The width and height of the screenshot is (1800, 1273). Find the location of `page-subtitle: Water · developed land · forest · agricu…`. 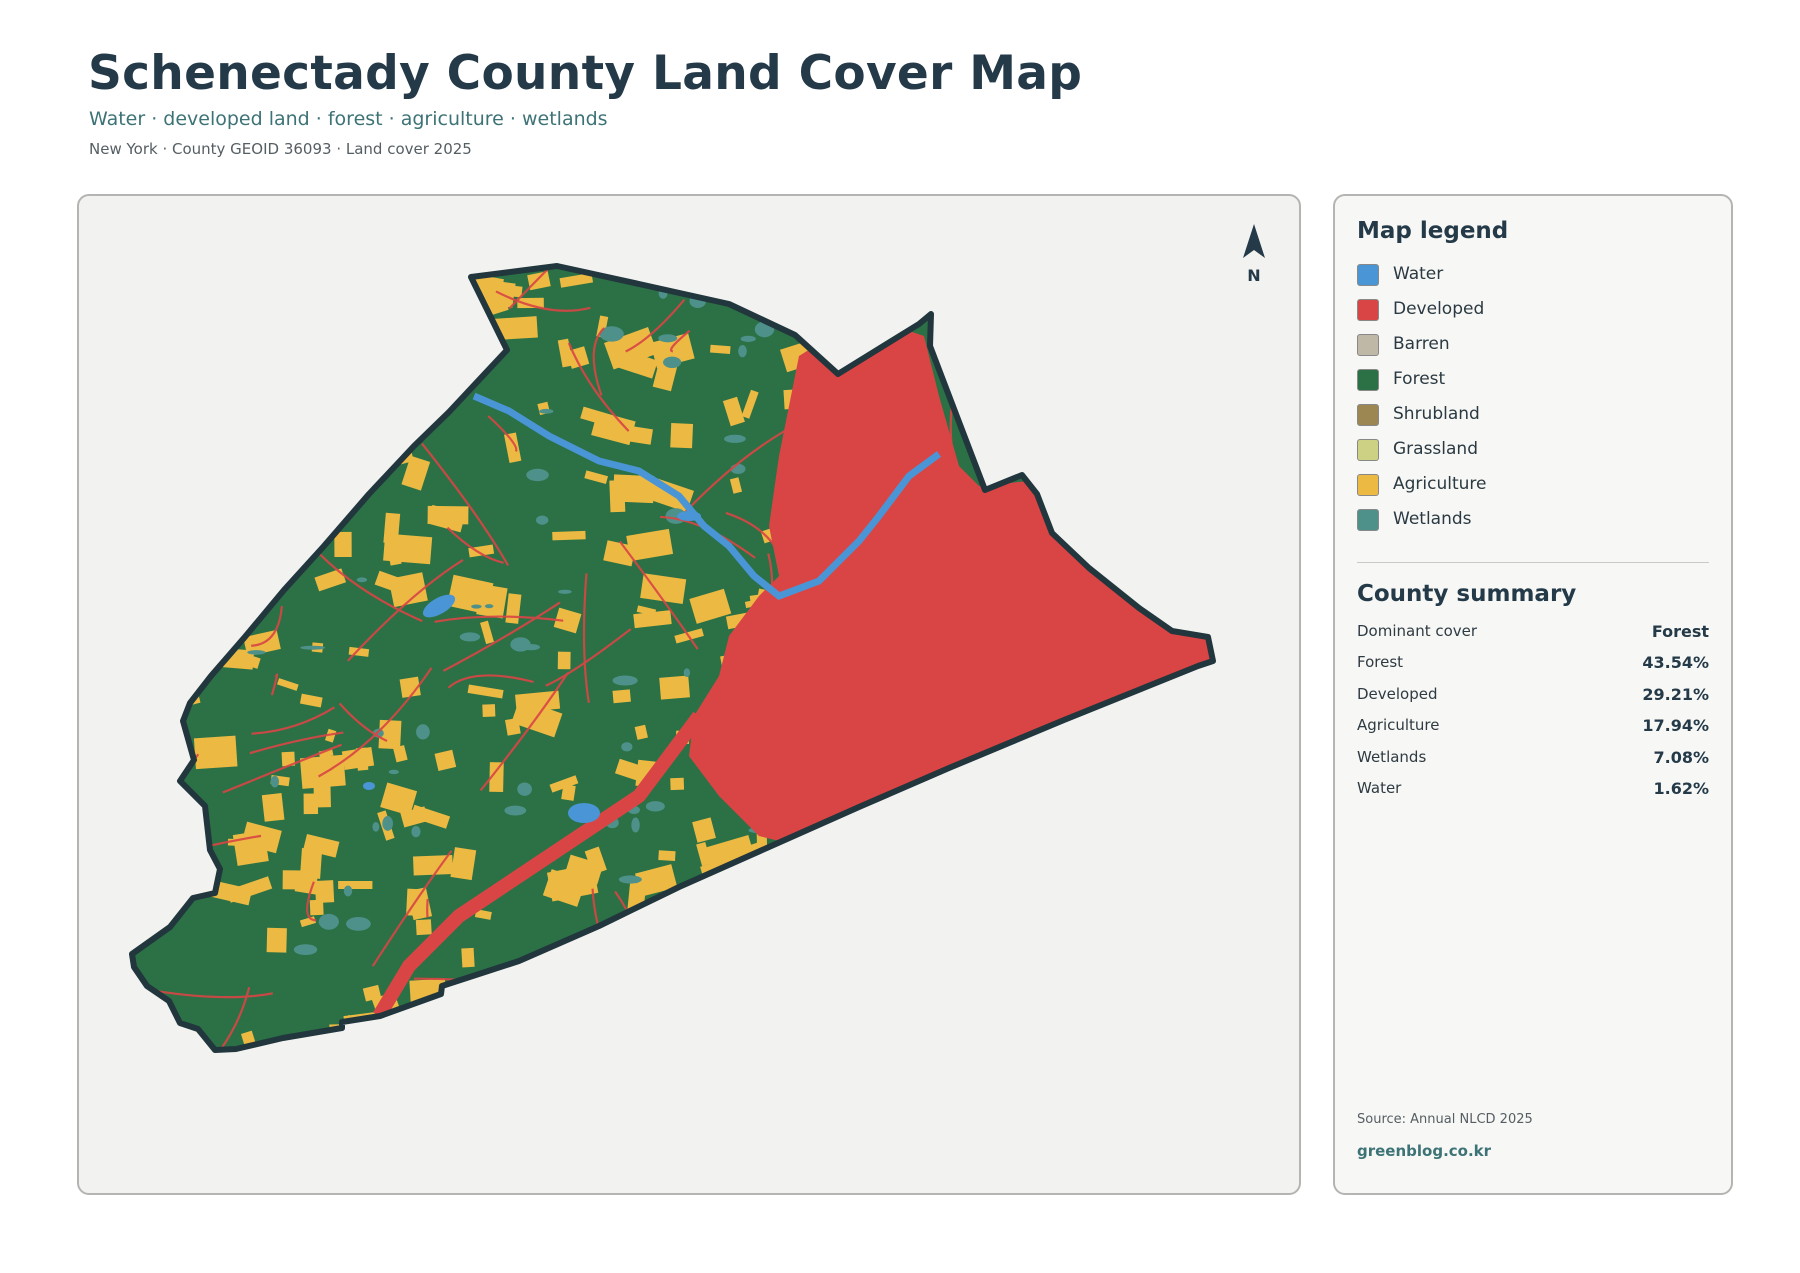

page-subtitle: Water · developed land · forest · agricu… is located at coordinates (348, 119).